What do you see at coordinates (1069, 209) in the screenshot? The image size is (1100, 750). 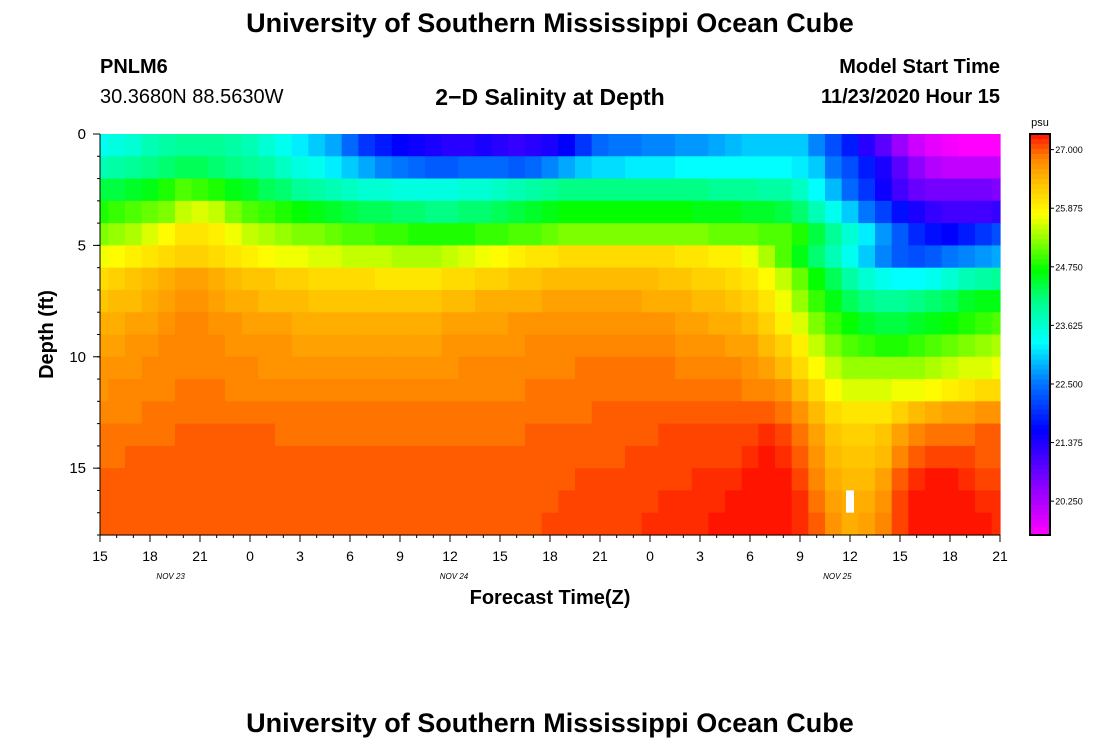 I see `colorbar-tick-label: 25.875` at bounding box center [1069, 209].